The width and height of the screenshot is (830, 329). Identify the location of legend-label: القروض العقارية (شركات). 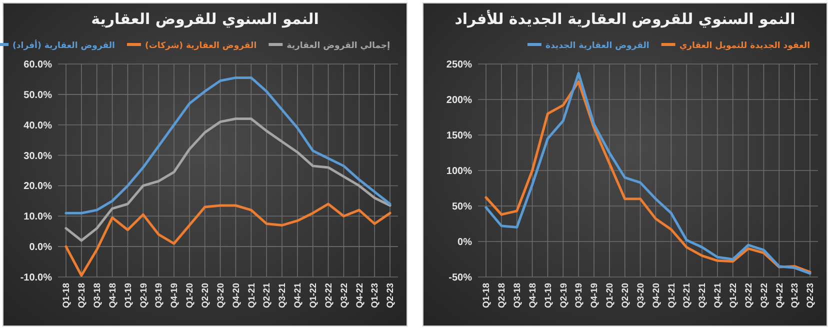
(200, 46).